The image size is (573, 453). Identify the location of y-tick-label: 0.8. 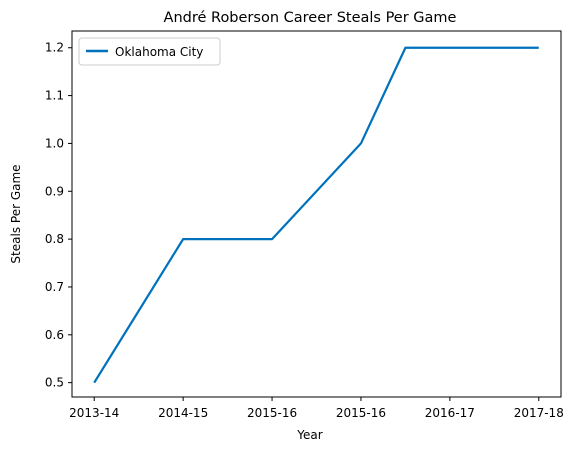
(54, 239).